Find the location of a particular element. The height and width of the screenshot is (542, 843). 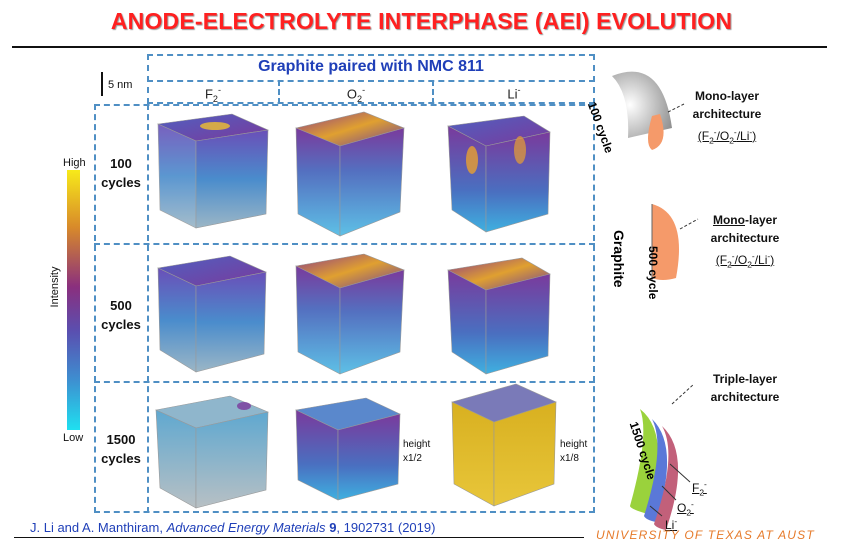

cube-1500-o2 is located at coordinates (348, 449).